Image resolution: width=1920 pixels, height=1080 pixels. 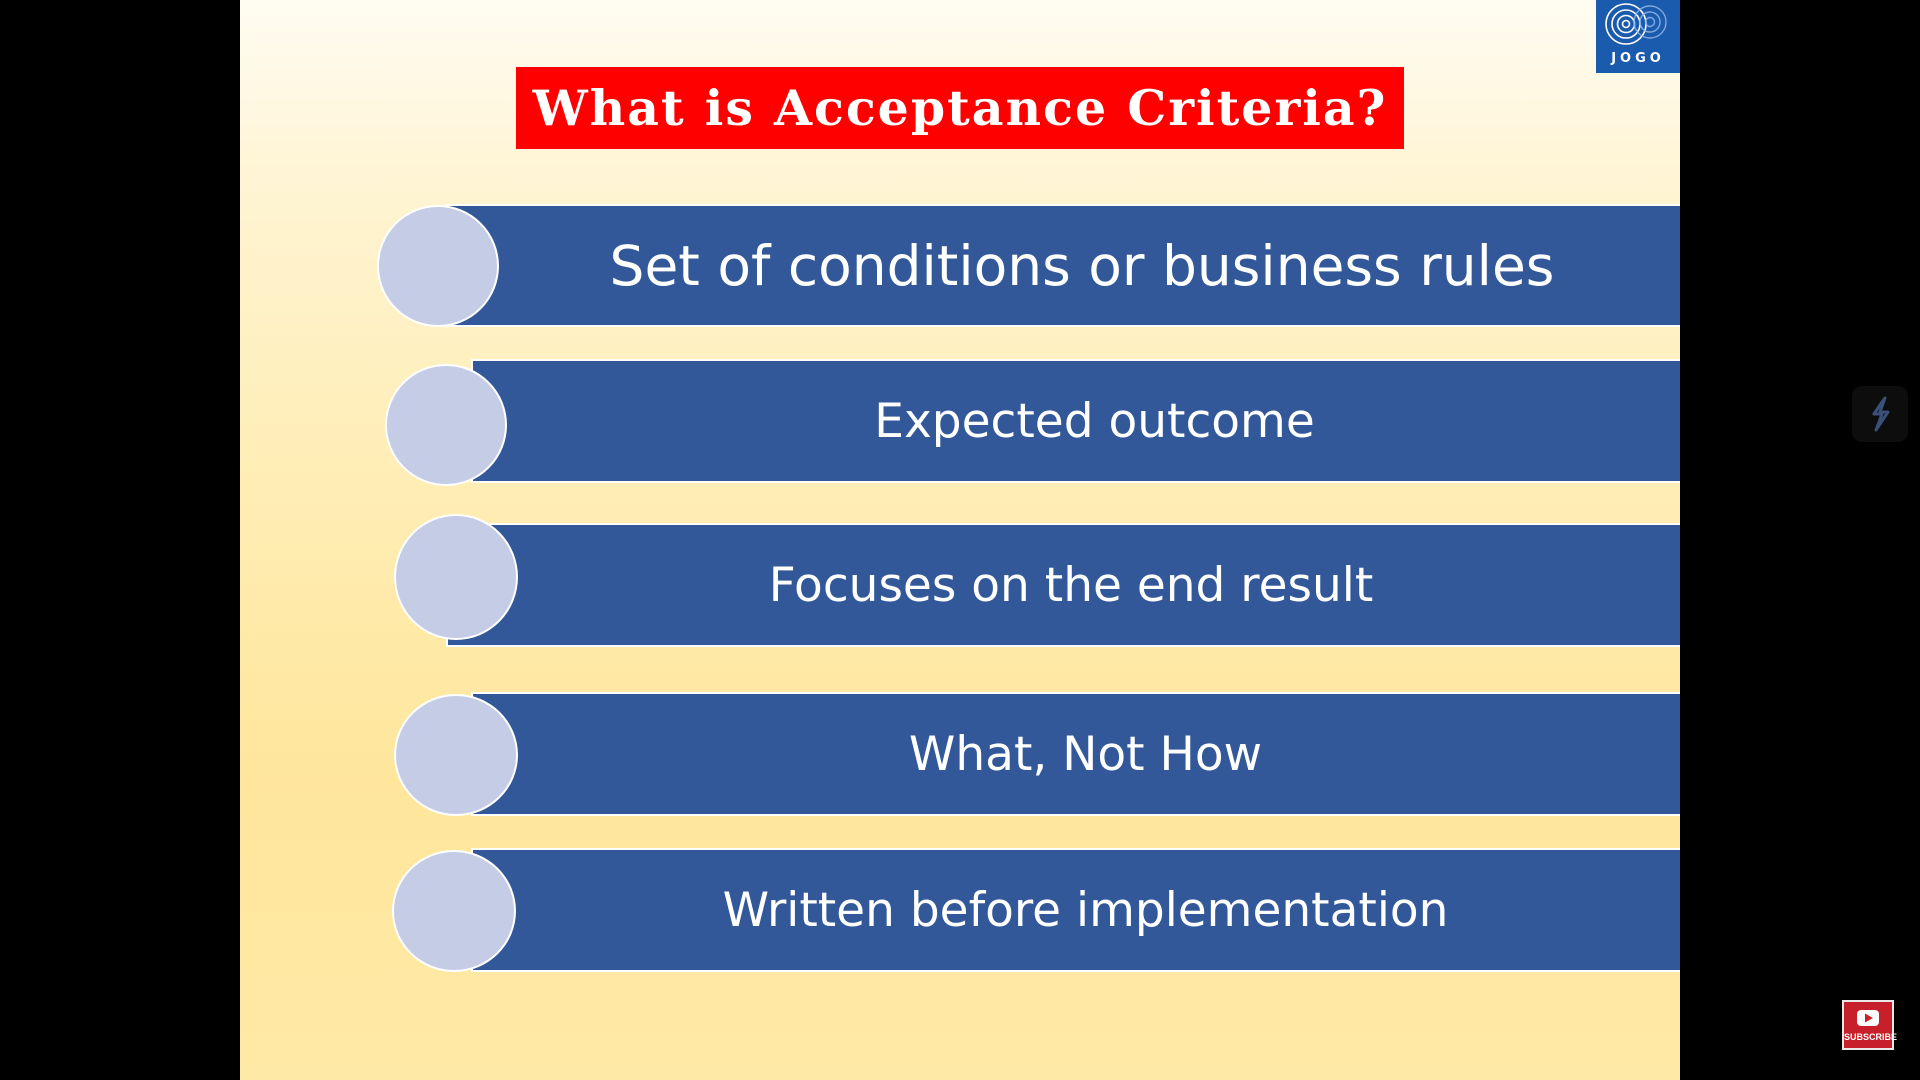 I want to click on criteria-item-3: Focuses on the end result, so click(x=1063, y=585).